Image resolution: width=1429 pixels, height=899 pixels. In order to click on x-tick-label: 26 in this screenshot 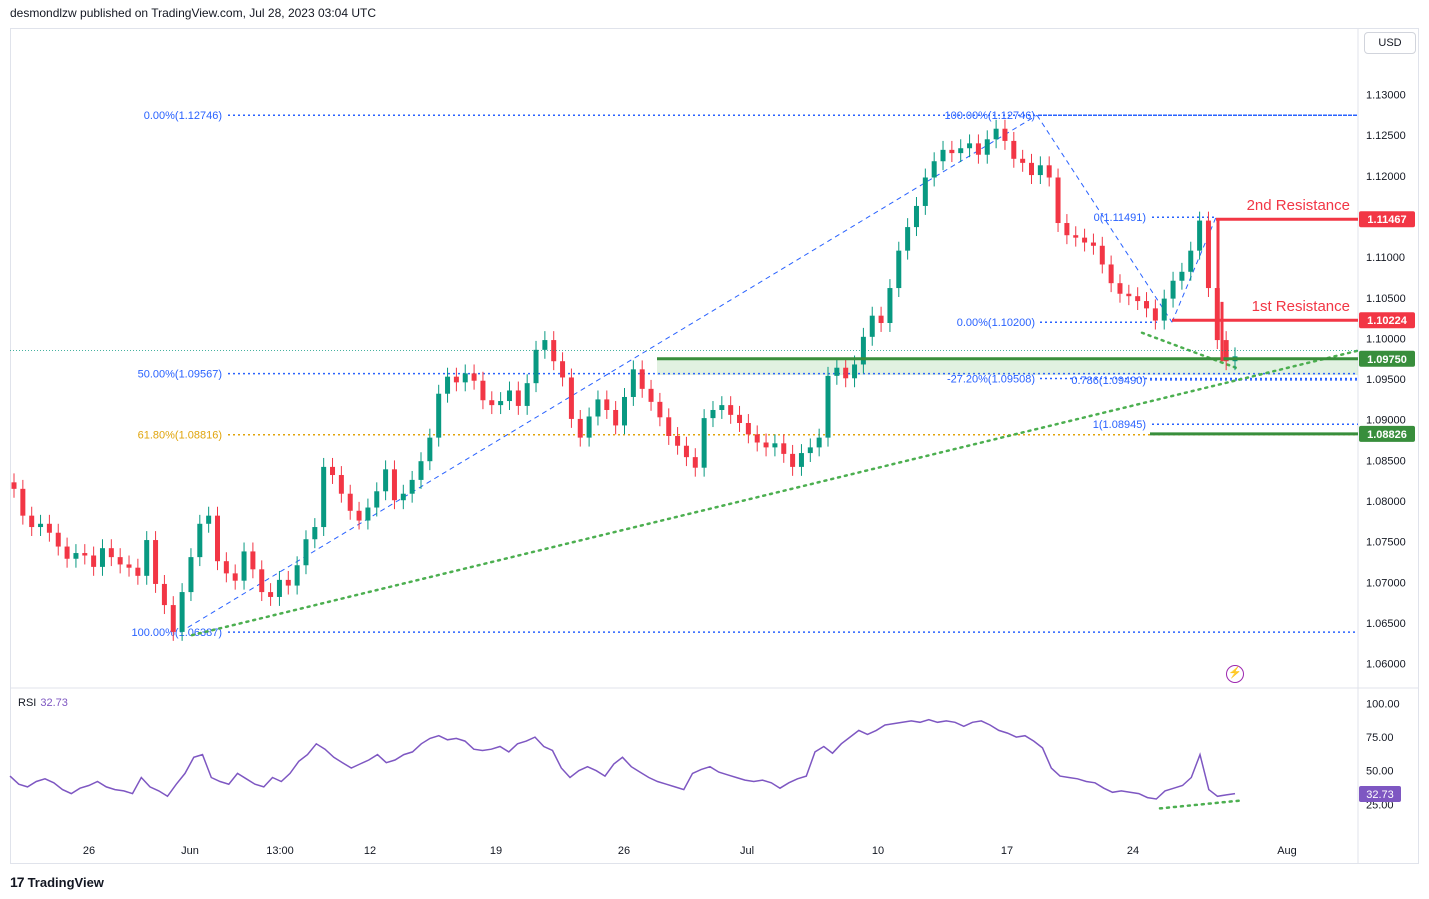, I will do `click(89, 851)`.